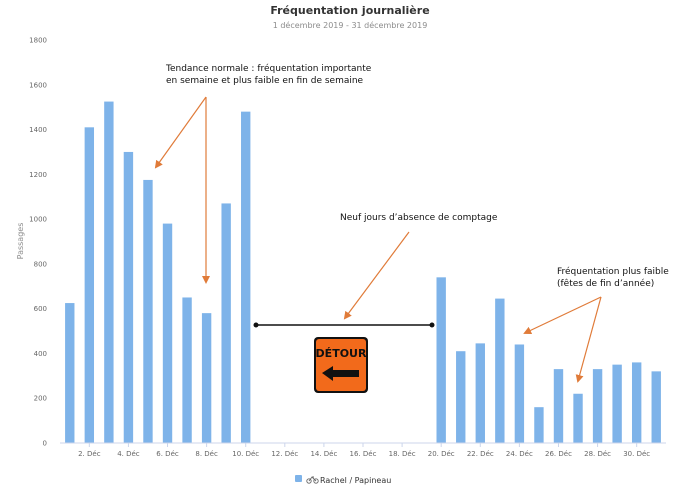 The height and width of the screenshot is (501, 700). What do you see at coordinates (167, 454) in the screenshot?
I see `x-tick-label: 6. Déc` at bounding box center [167, 454].